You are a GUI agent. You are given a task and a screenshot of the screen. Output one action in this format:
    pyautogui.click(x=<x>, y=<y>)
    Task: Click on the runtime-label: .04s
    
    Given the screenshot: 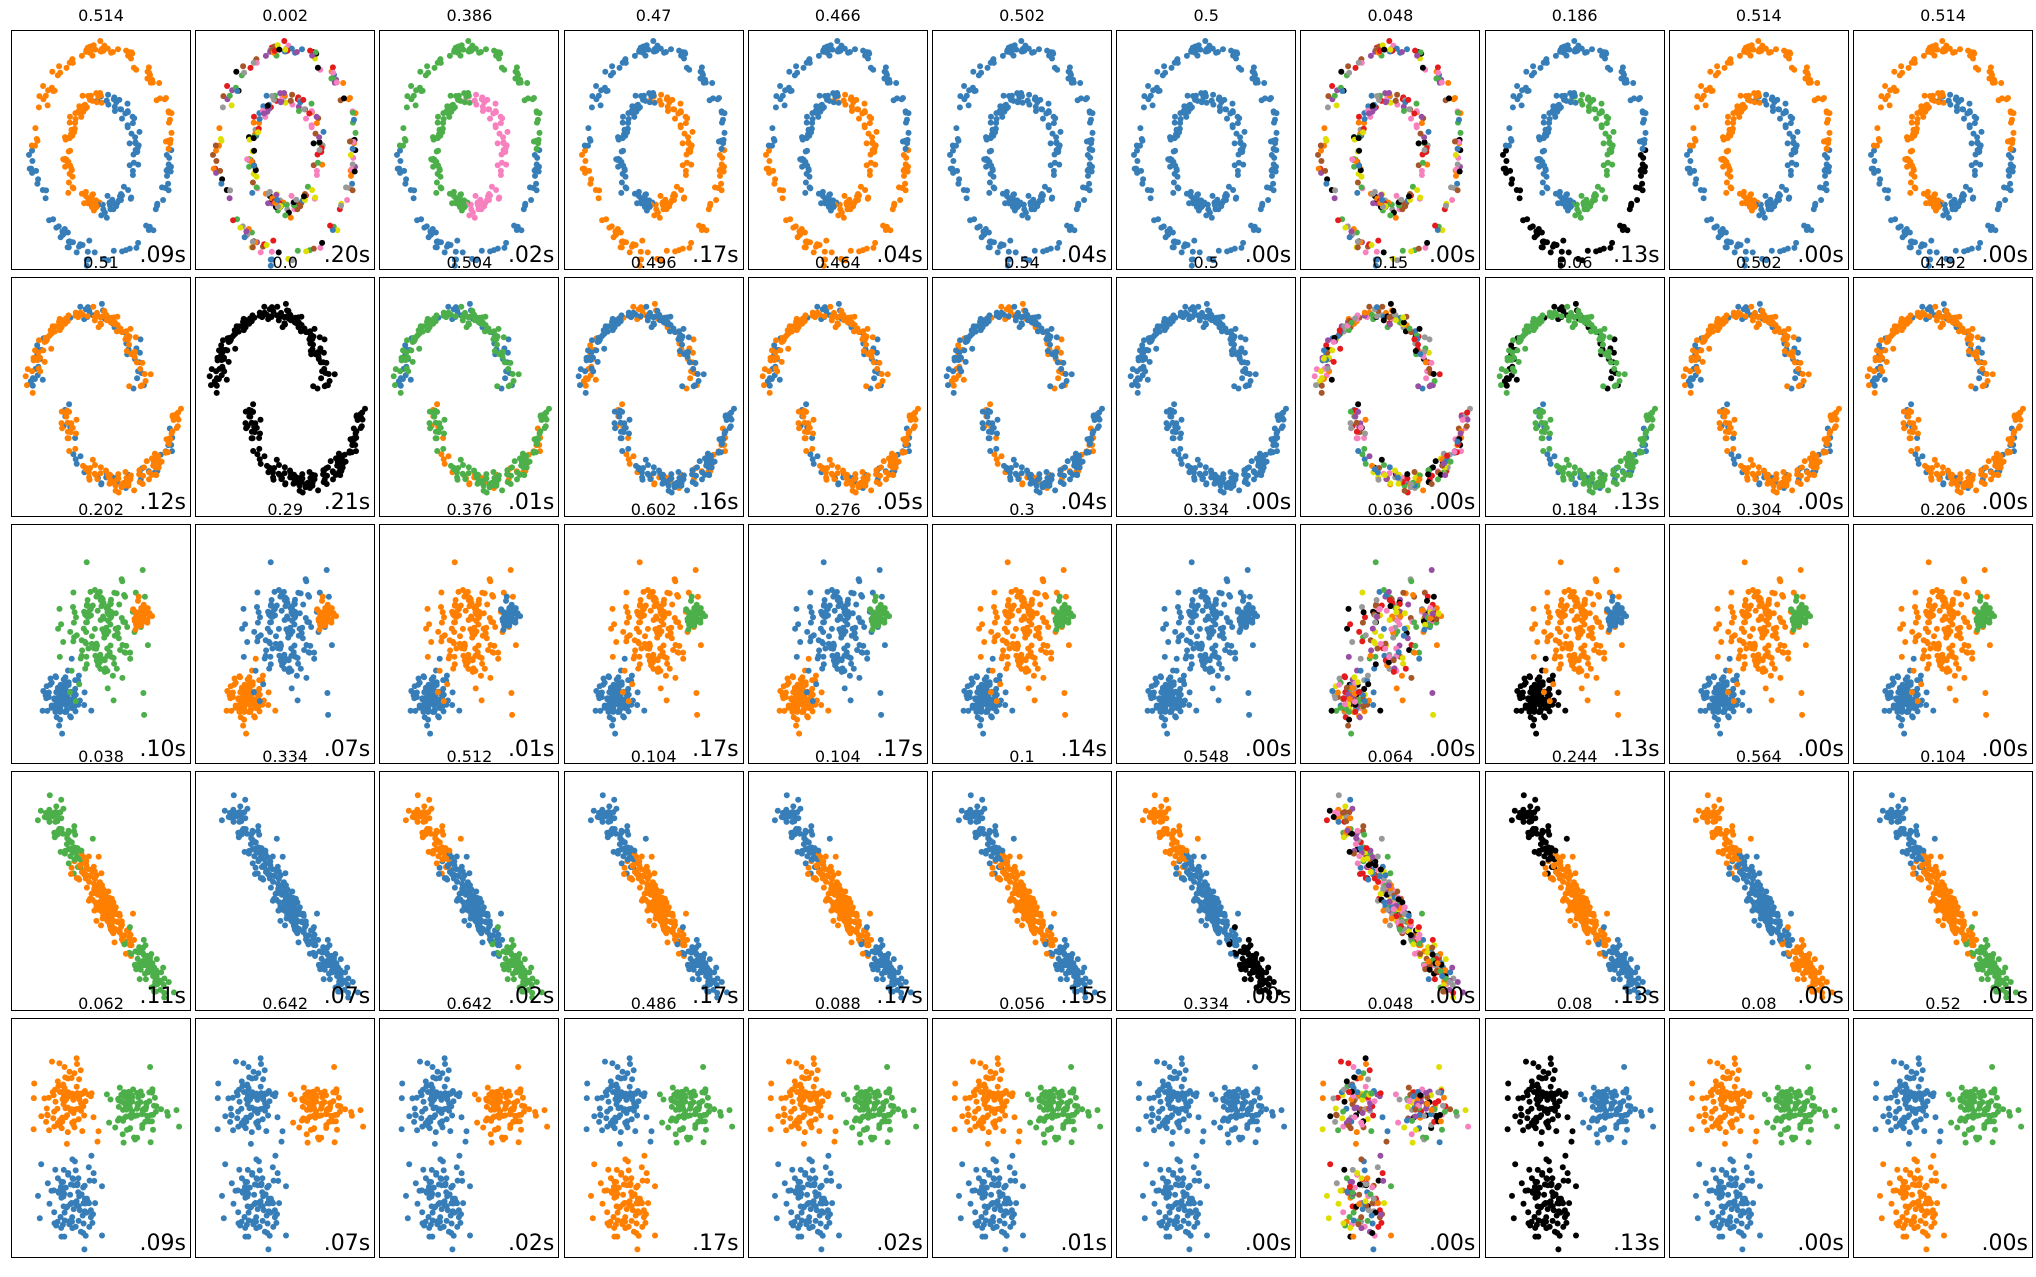 What is the action you would take?
    pyautogui.click(x=899, y=255)
    